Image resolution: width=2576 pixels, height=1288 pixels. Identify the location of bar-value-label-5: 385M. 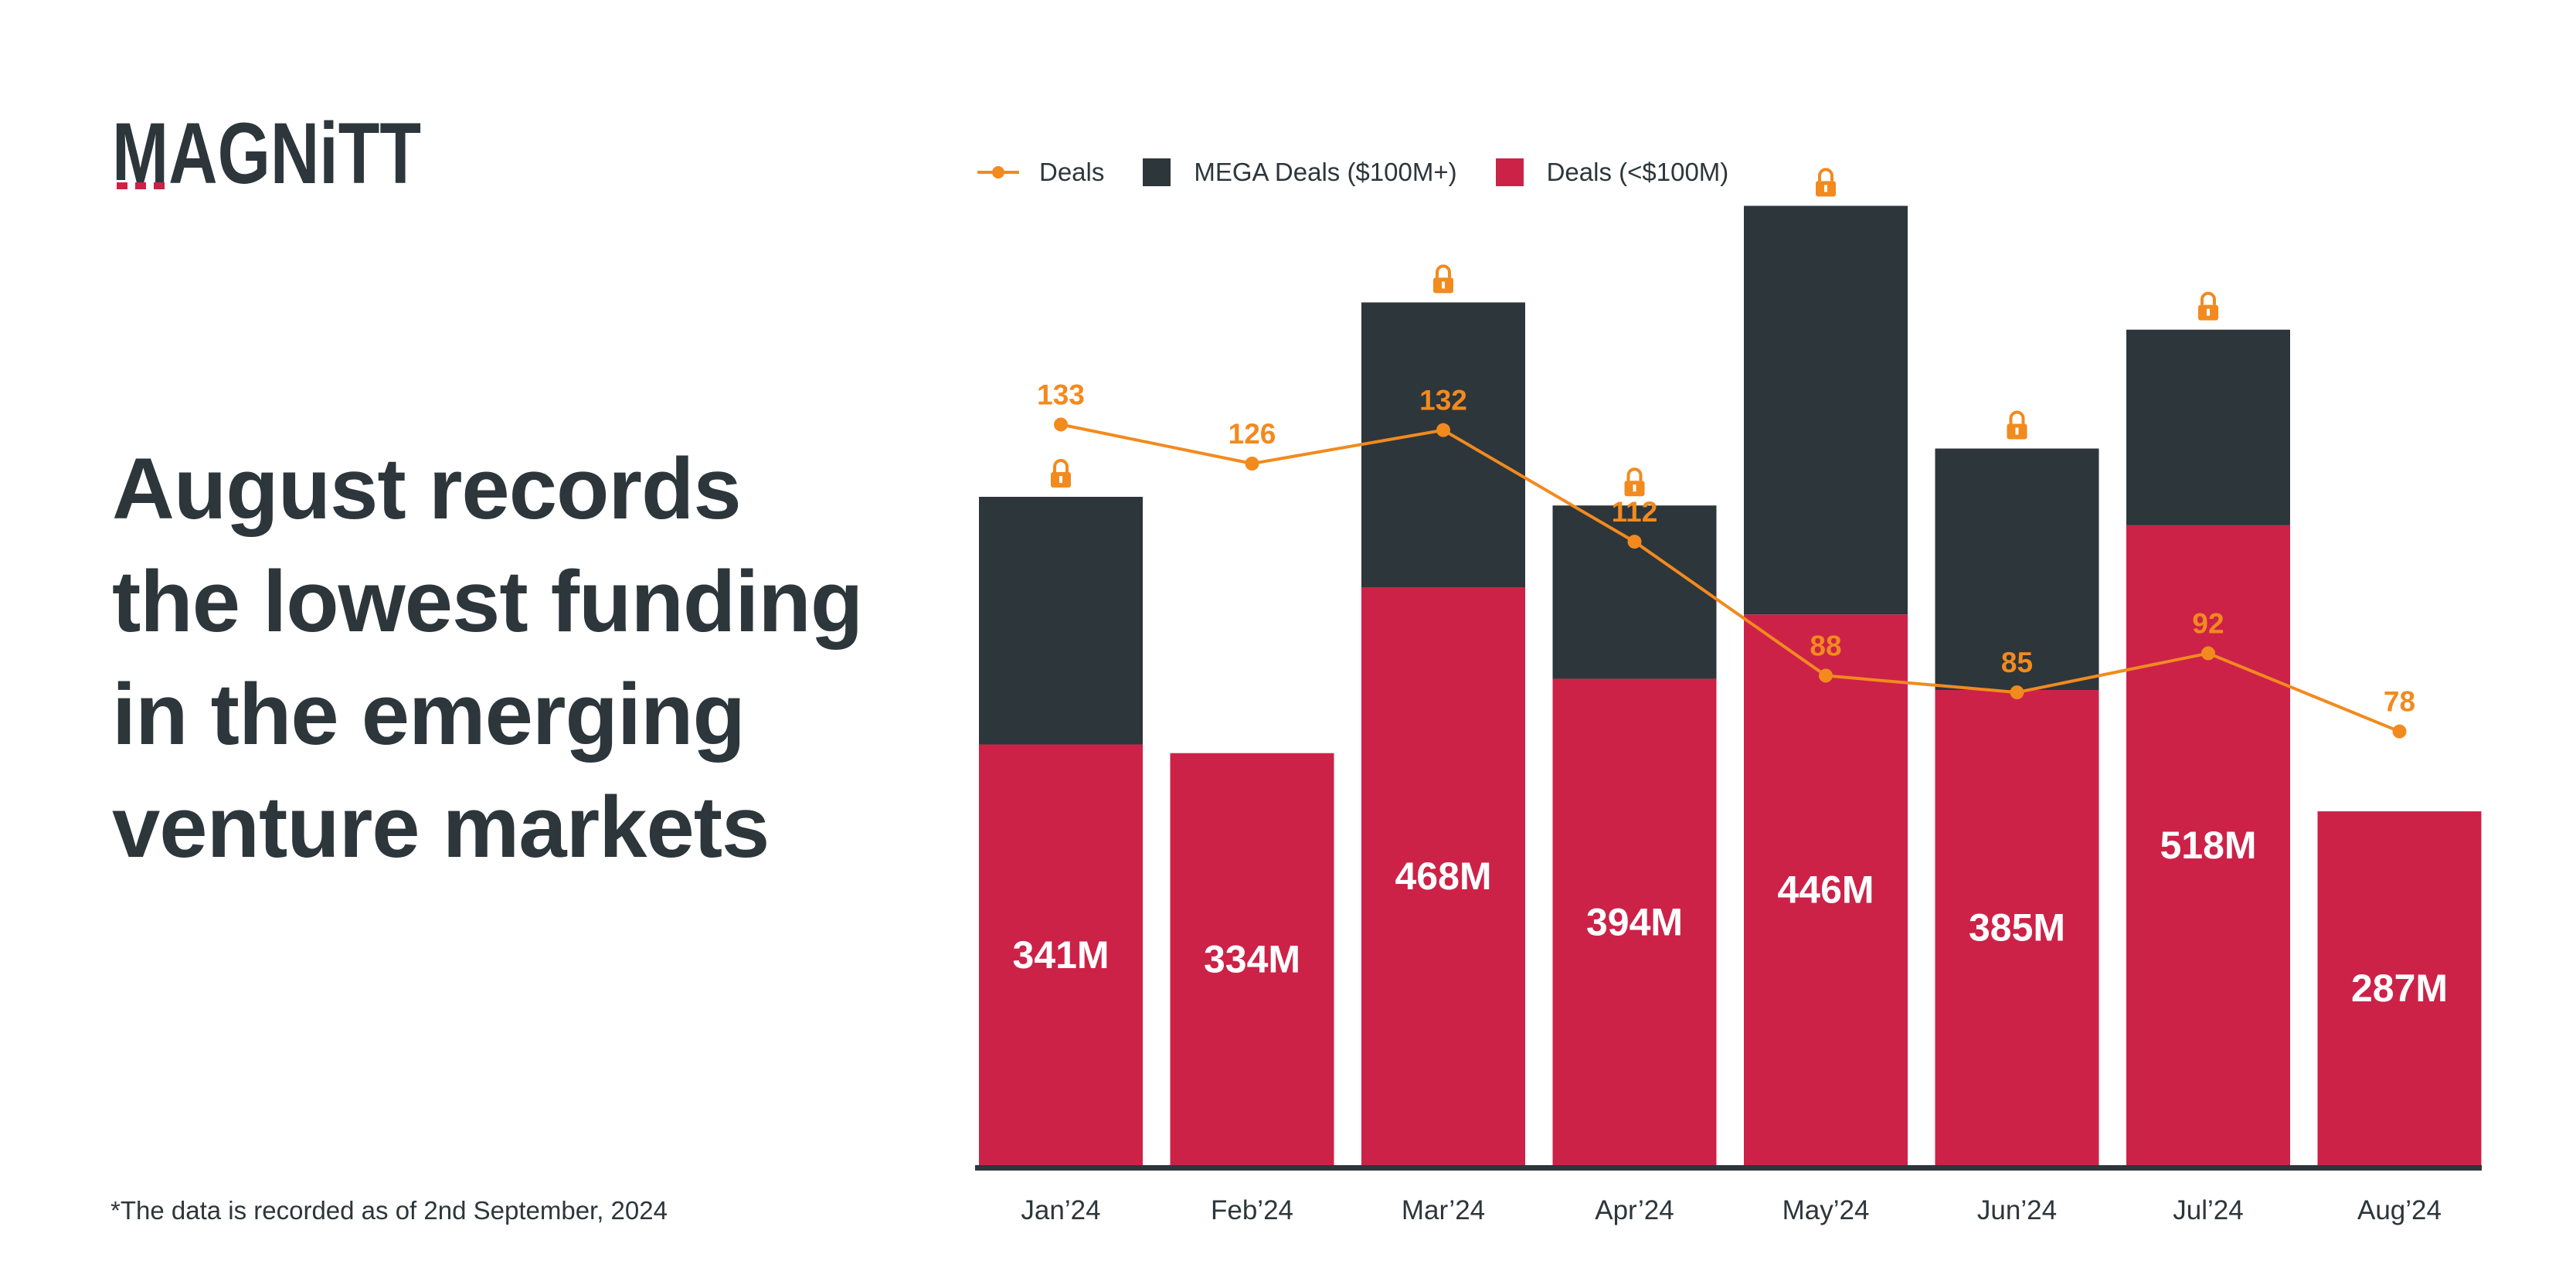
(2017, 928).